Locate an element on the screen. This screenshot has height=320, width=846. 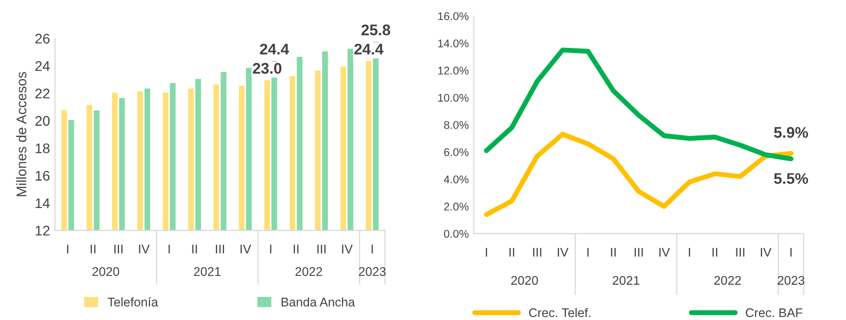
y-tick-label: 10.0% is located at coordinates (453, 98).